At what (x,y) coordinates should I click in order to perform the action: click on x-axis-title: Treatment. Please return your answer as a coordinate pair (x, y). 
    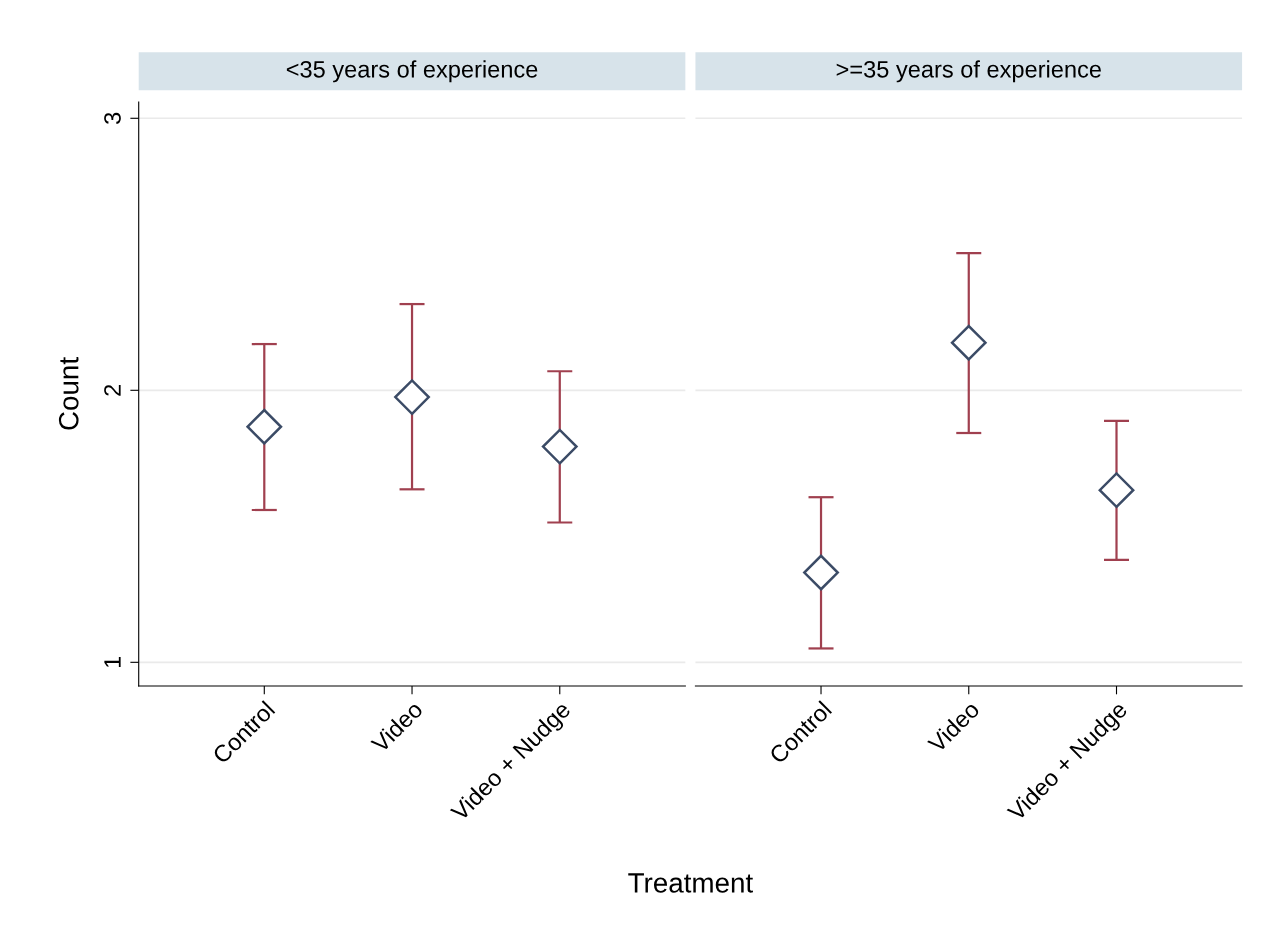
    Looking at the image, I should click on (690, 883).